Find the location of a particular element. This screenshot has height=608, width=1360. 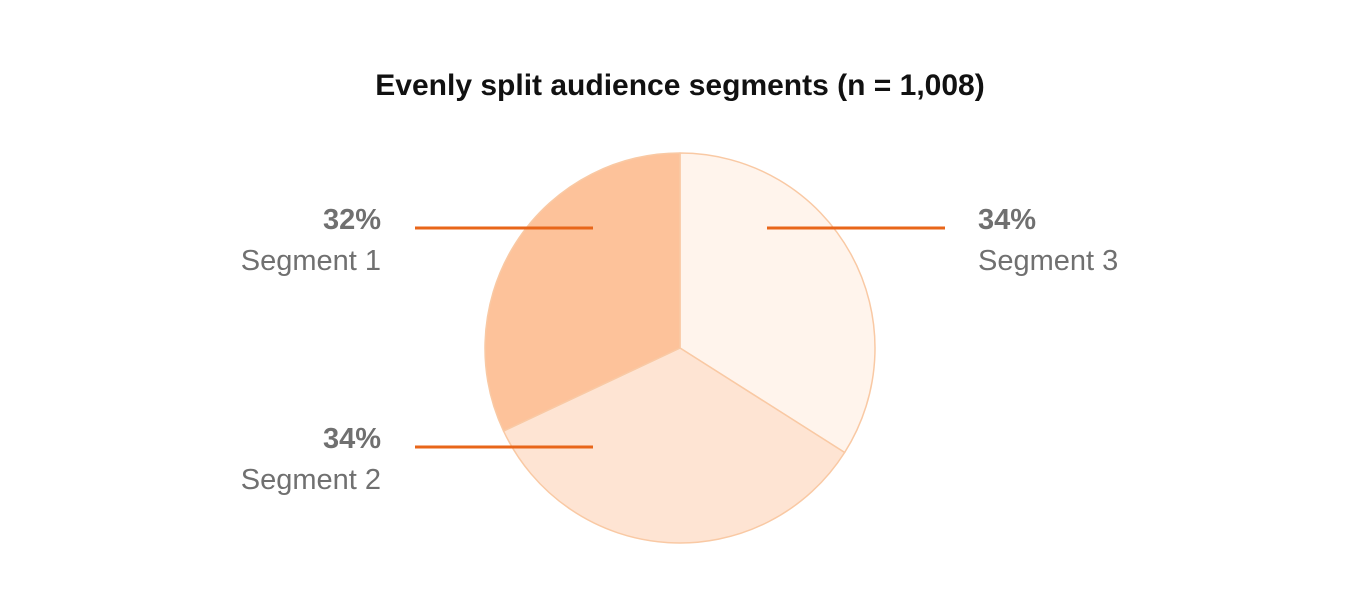

value-label-segment-1: 32% is located at coordinates (352, 220).